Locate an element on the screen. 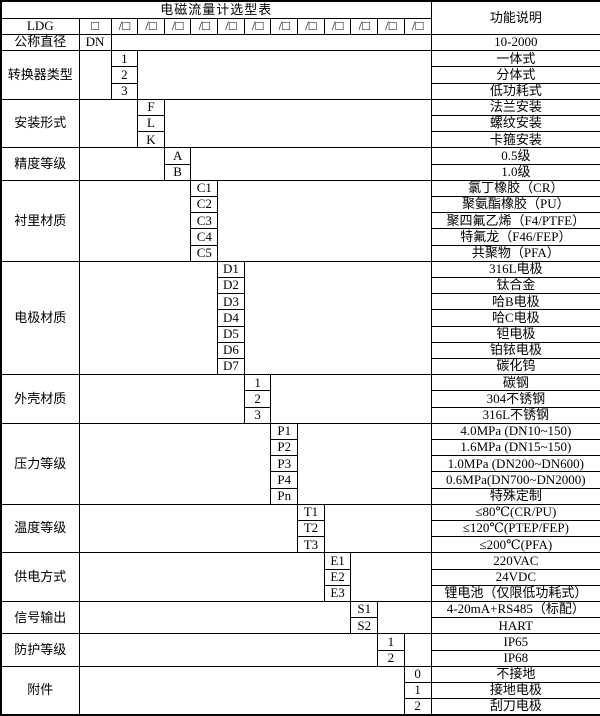 The image size is (600, 716). option-description-cell: 卡箍安装 is located at coordinates (515, 140).